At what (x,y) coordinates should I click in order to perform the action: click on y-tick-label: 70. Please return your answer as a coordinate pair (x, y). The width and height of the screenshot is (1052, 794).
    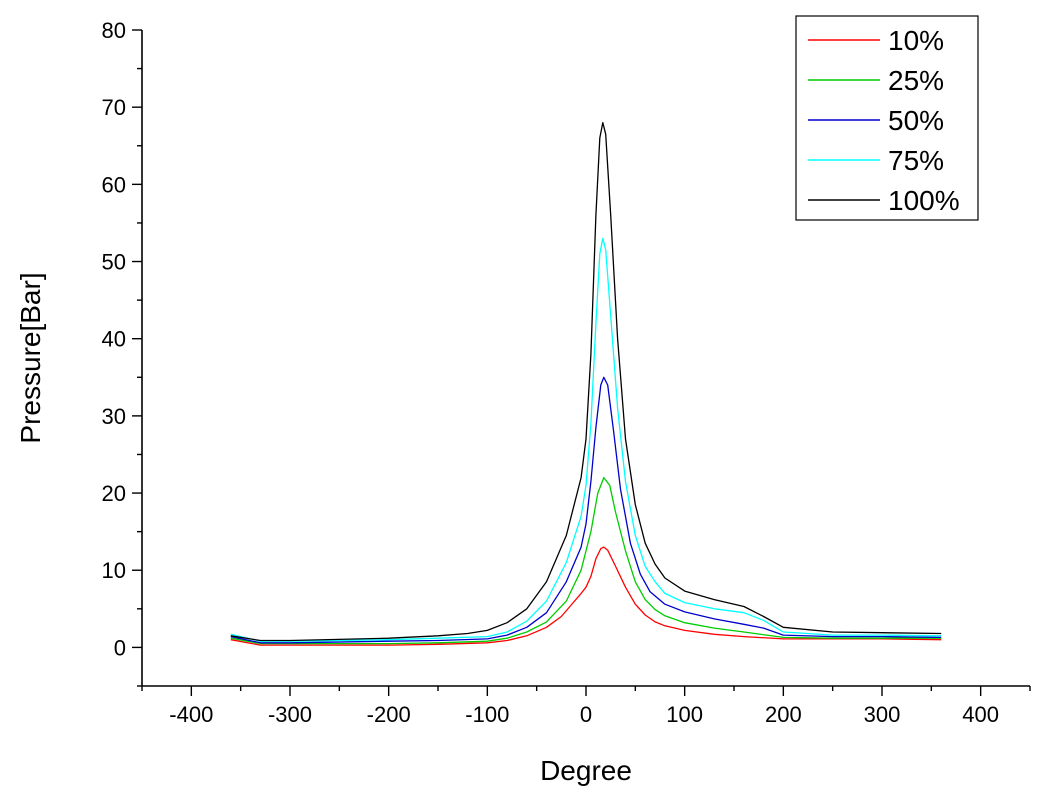
    Looking at the image, I should click on (114, 107).